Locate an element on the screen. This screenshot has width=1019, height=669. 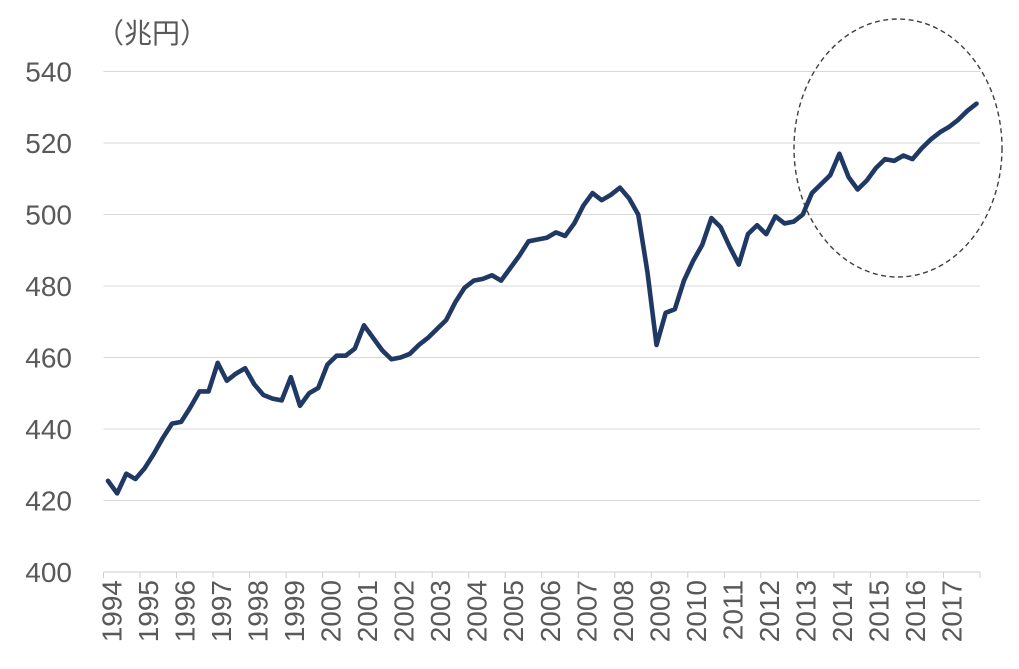
highlight-ellipse-annotation is located at coordinates (898, 148).